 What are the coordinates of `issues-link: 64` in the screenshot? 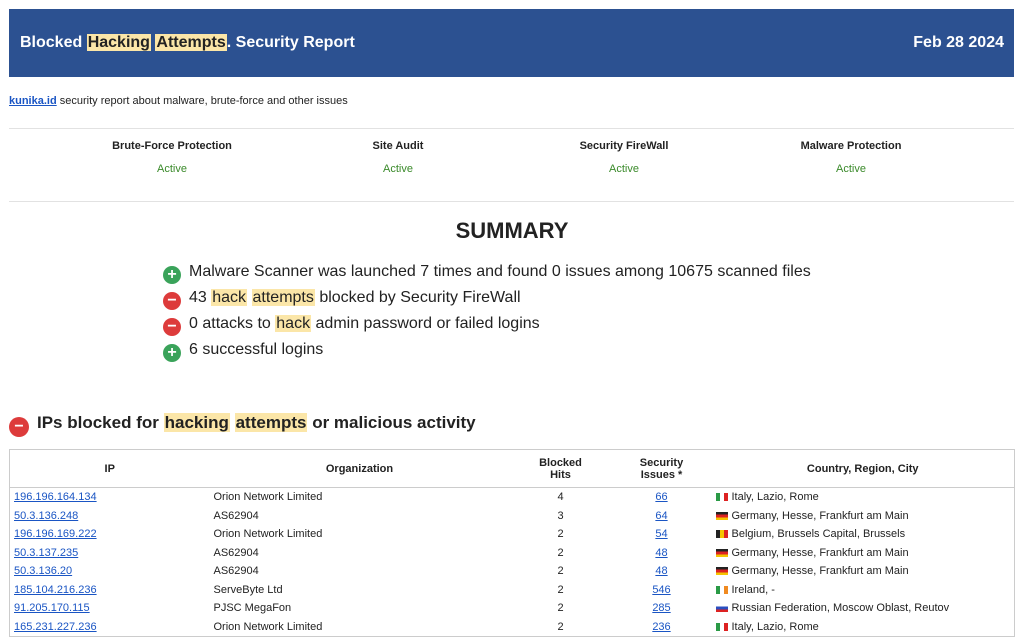 It's located at (661, 515).